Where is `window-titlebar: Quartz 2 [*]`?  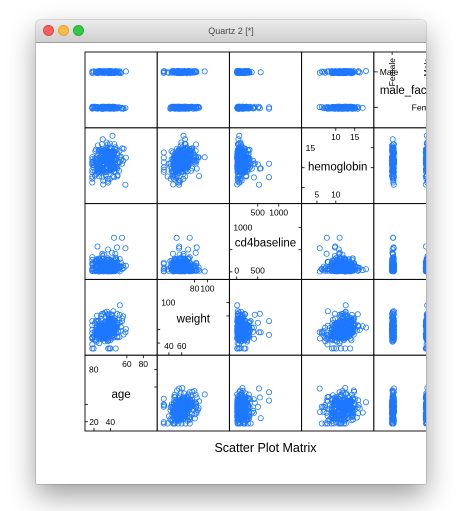 window-titlebar: Quartz 2 [*] is located at coordinates (231, 31).